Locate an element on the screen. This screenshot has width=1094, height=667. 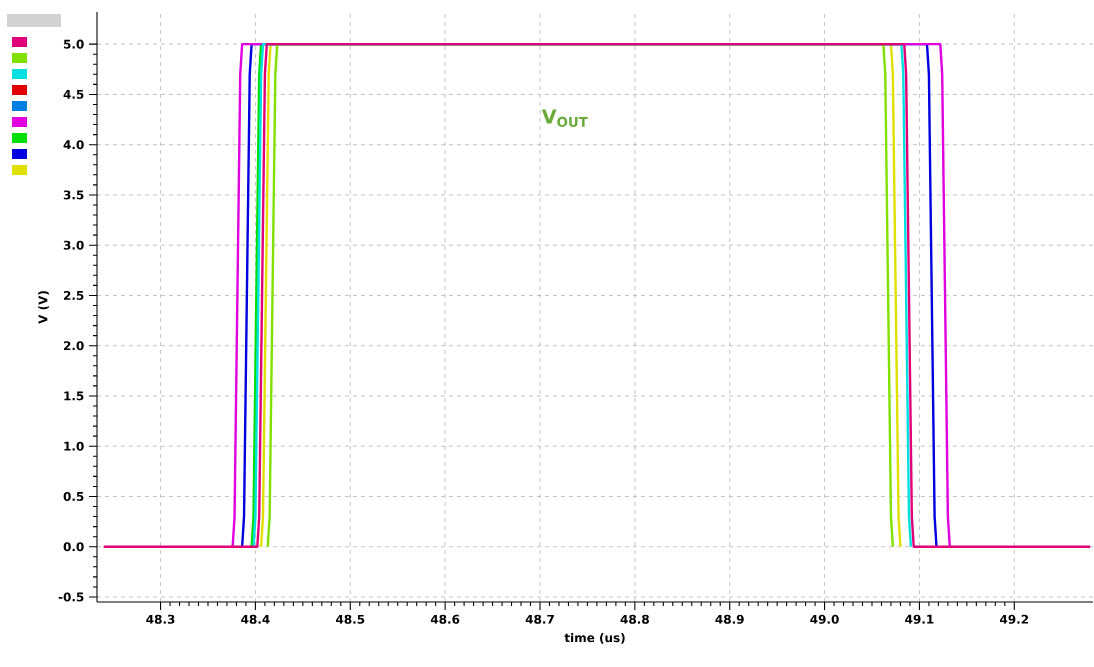
y-tick-label: 0.5 is located at coordinates (73, 496).